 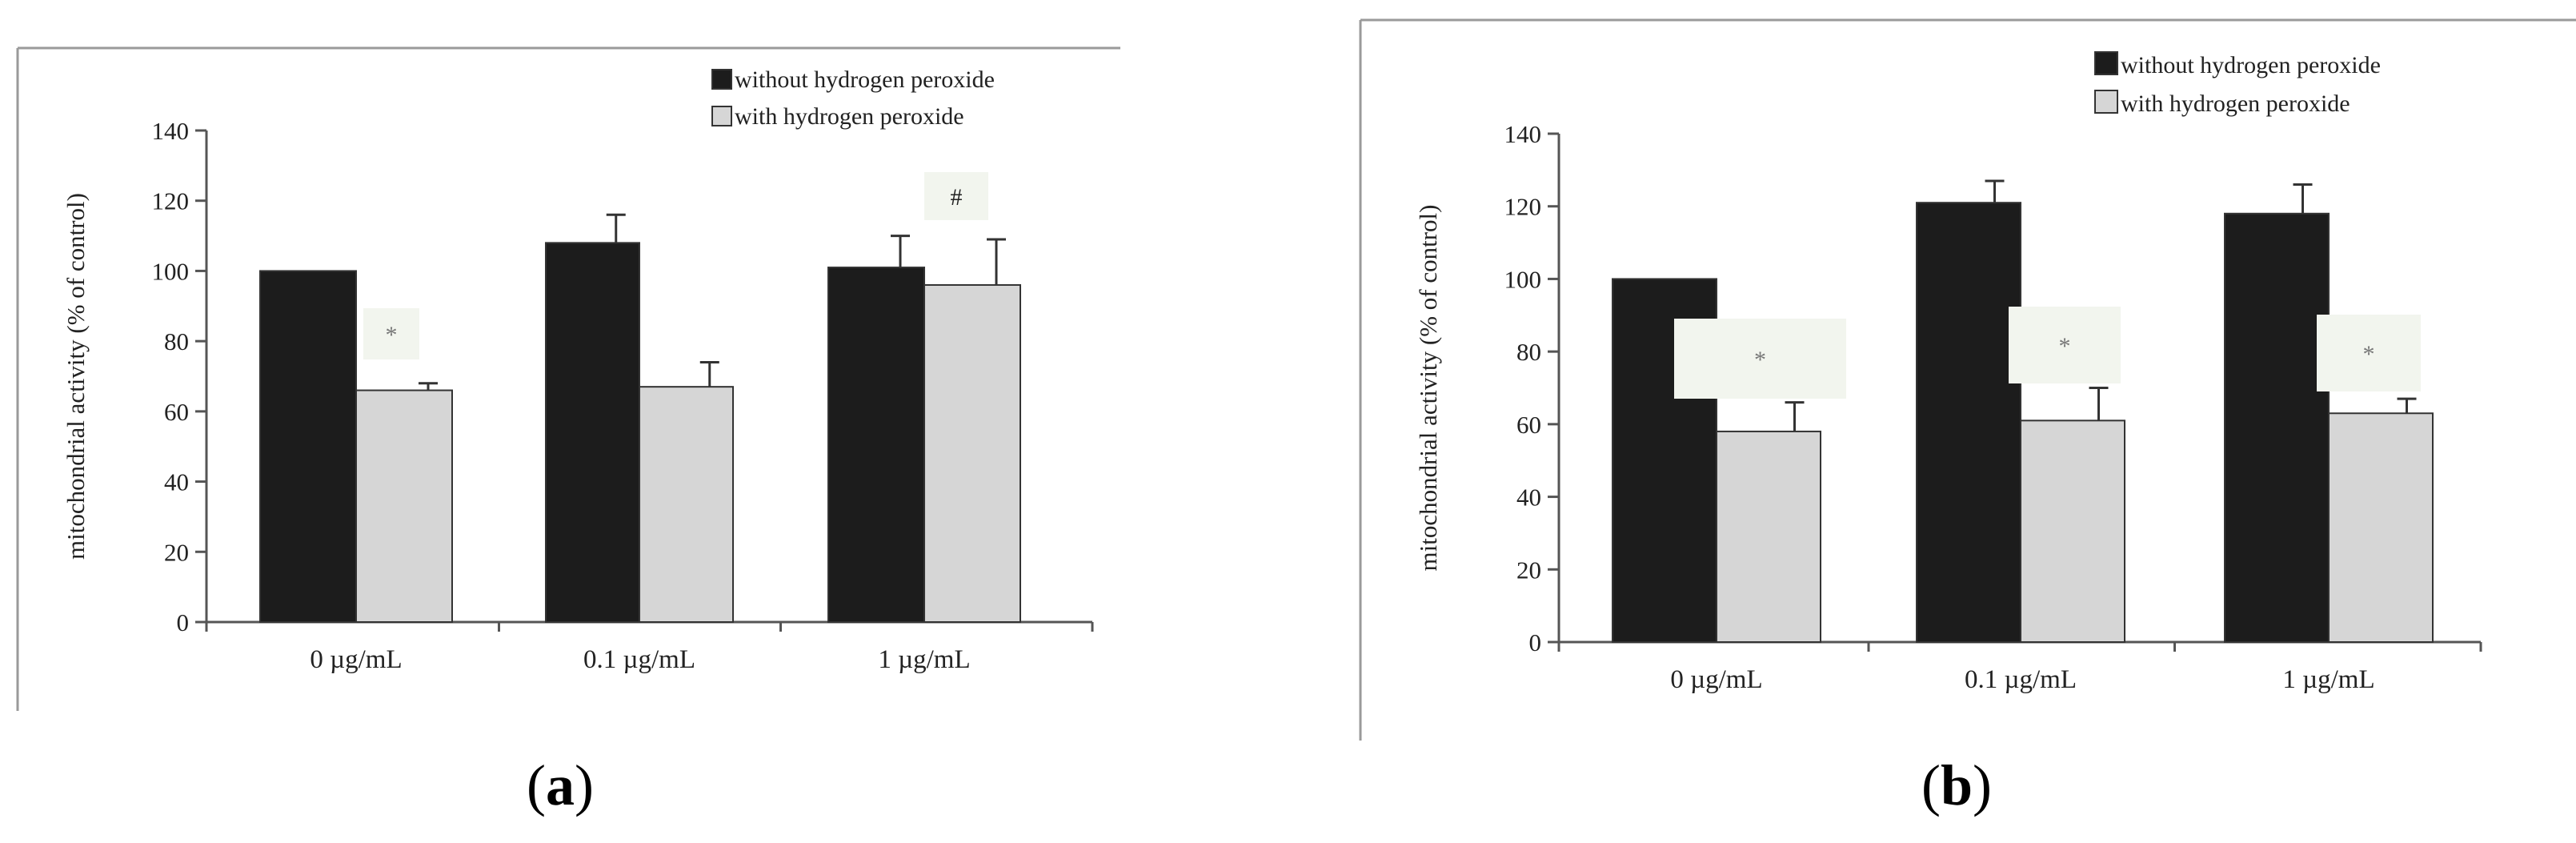 What do you see at coordinates (560, 785) in the screenshot?
I see `panel-label: (a)` at bounding box center [560, 785].